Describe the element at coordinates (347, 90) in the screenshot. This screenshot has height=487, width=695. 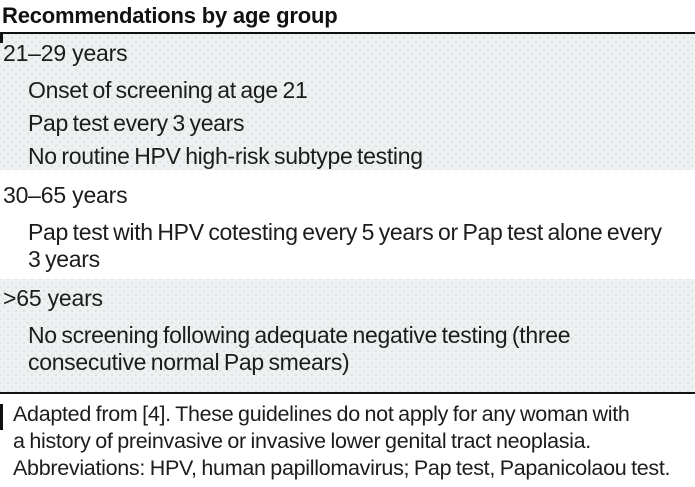
I see `recommendation-item: Onset of screening at age 21` at that location.